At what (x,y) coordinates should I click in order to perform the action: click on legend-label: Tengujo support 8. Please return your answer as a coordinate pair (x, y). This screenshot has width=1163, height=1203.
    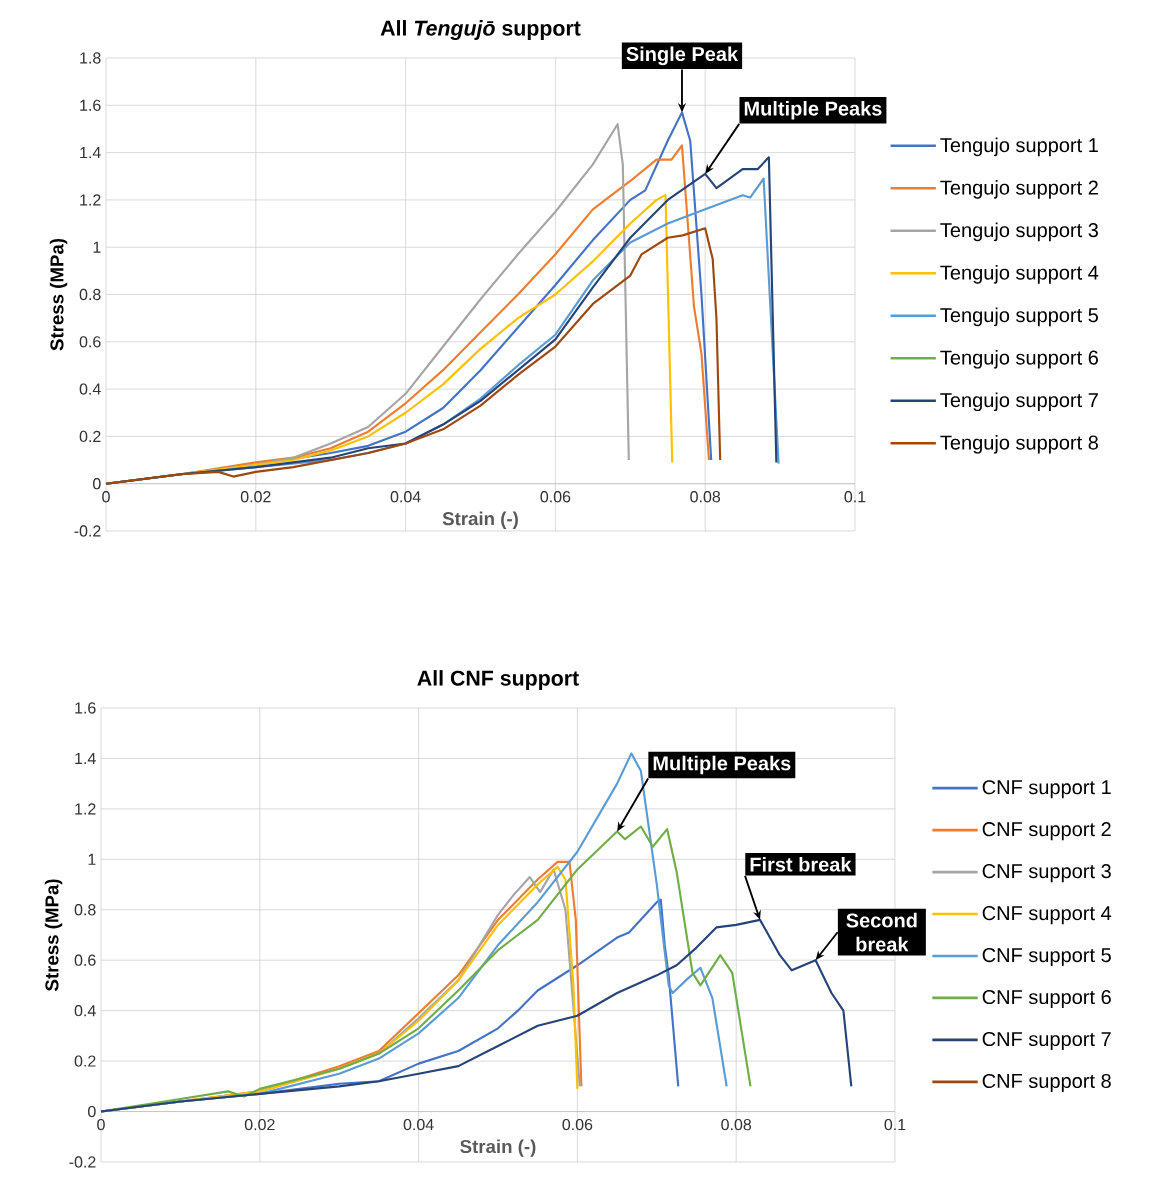
    Looking at the image, I should click on (1019, 444).